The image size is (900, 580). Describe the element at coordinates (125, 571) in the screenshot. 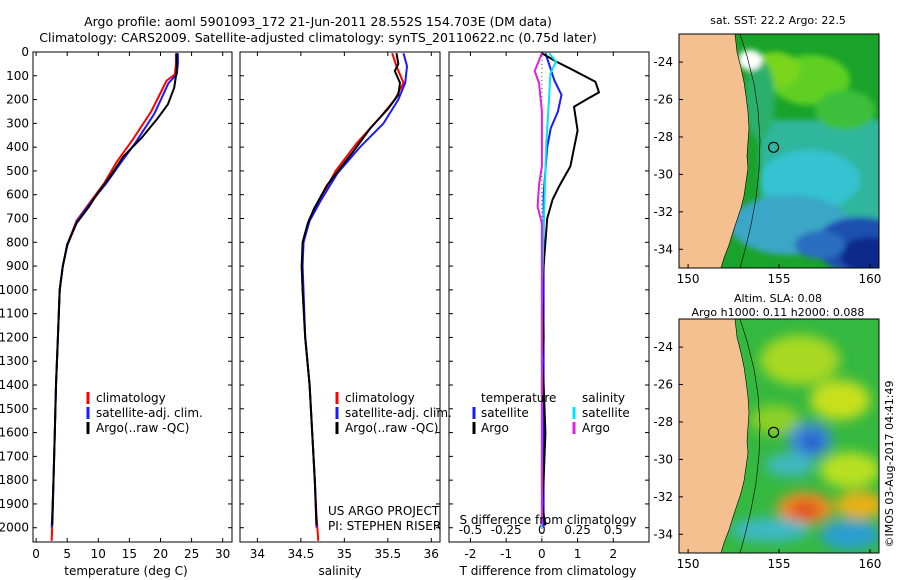

I see `temperature-x-label: temperature (deg C)` at that location.